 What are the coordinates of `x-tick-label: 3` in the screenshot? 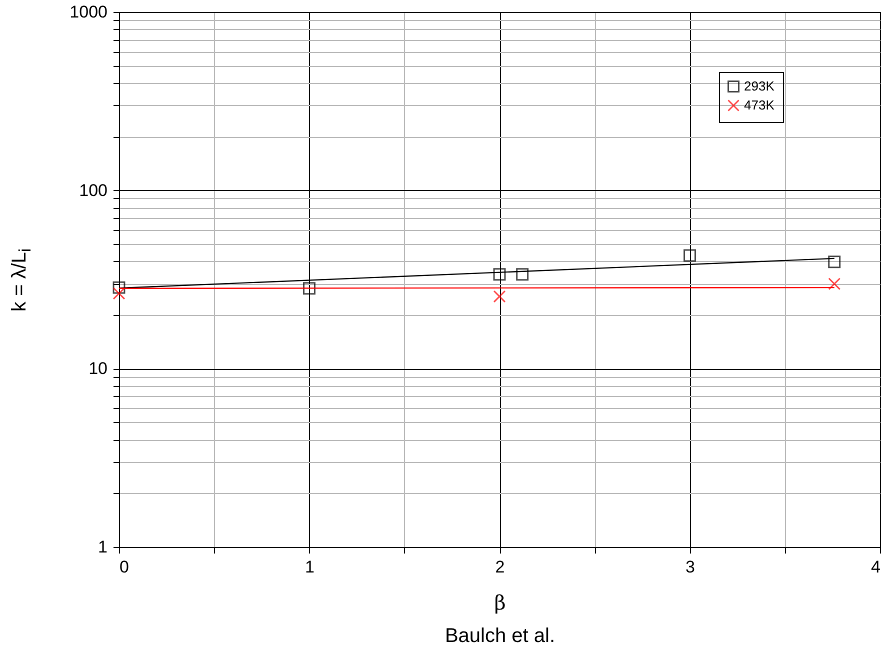 It's located at (690, 567).